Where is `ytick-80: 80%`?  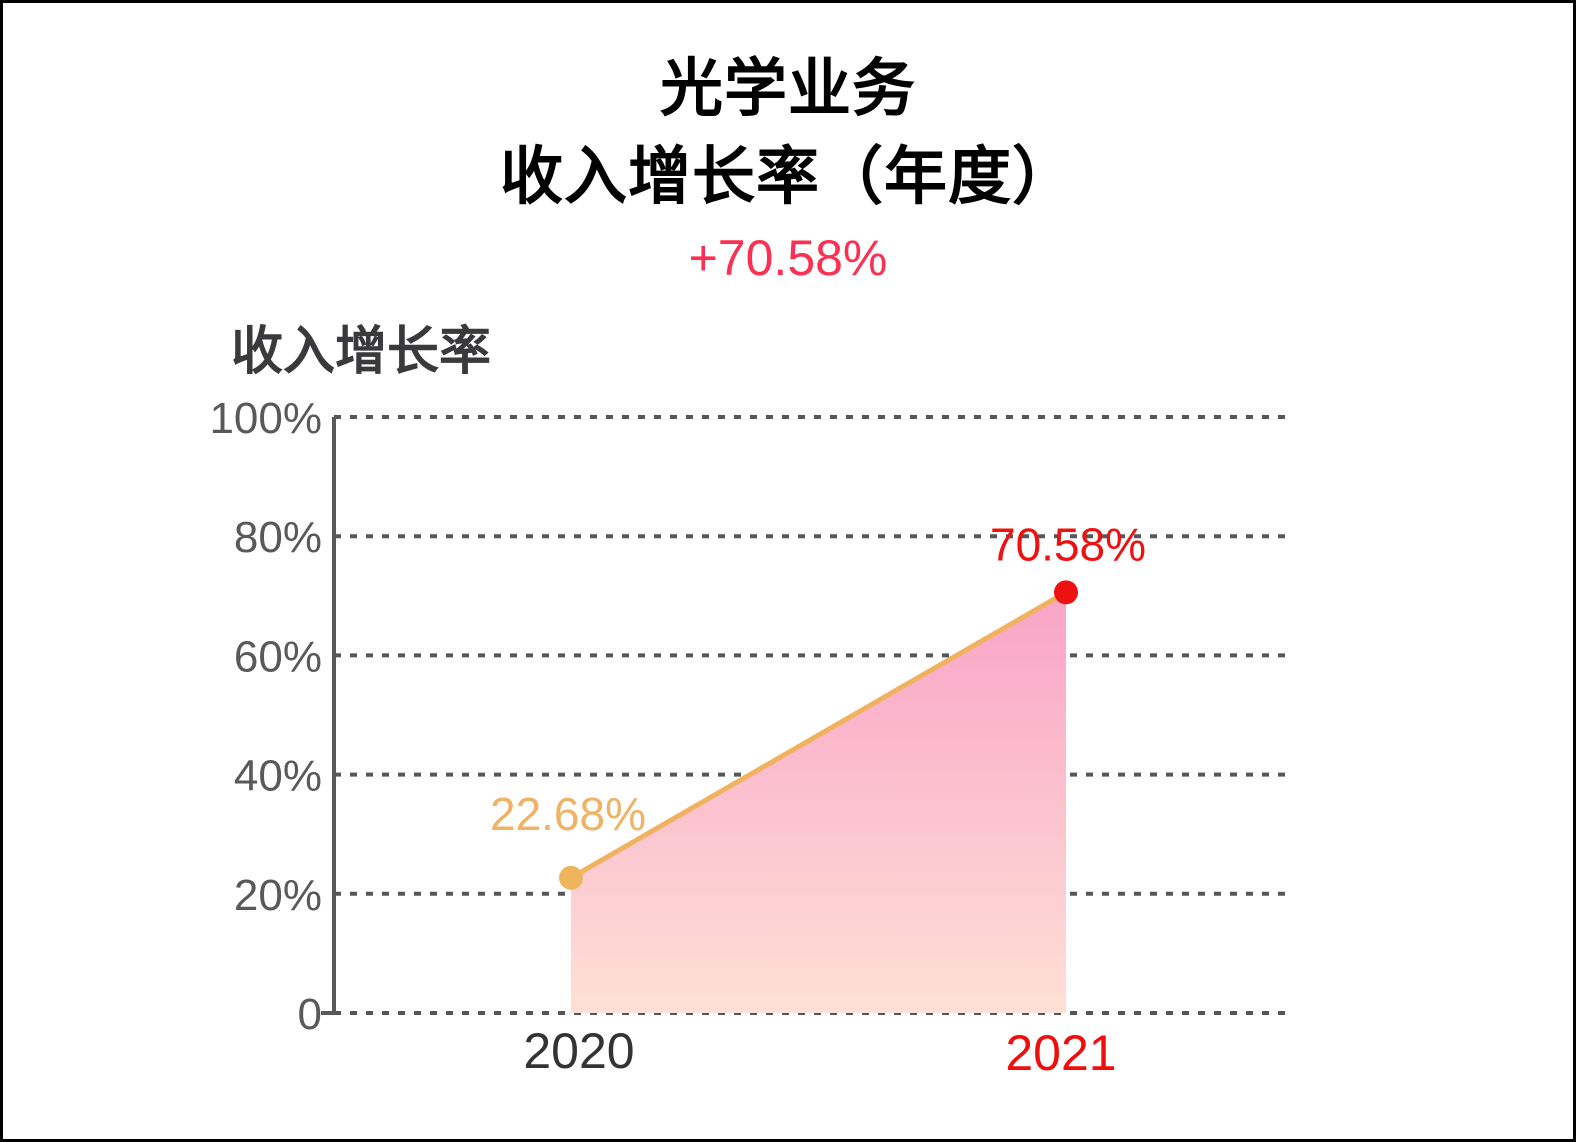 ytick-80: 80% is located at coordinates (278, 537).